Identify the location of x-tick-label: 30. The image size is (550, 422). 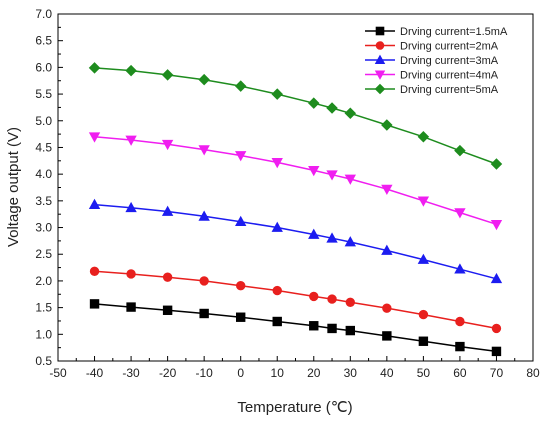
(351, 373).